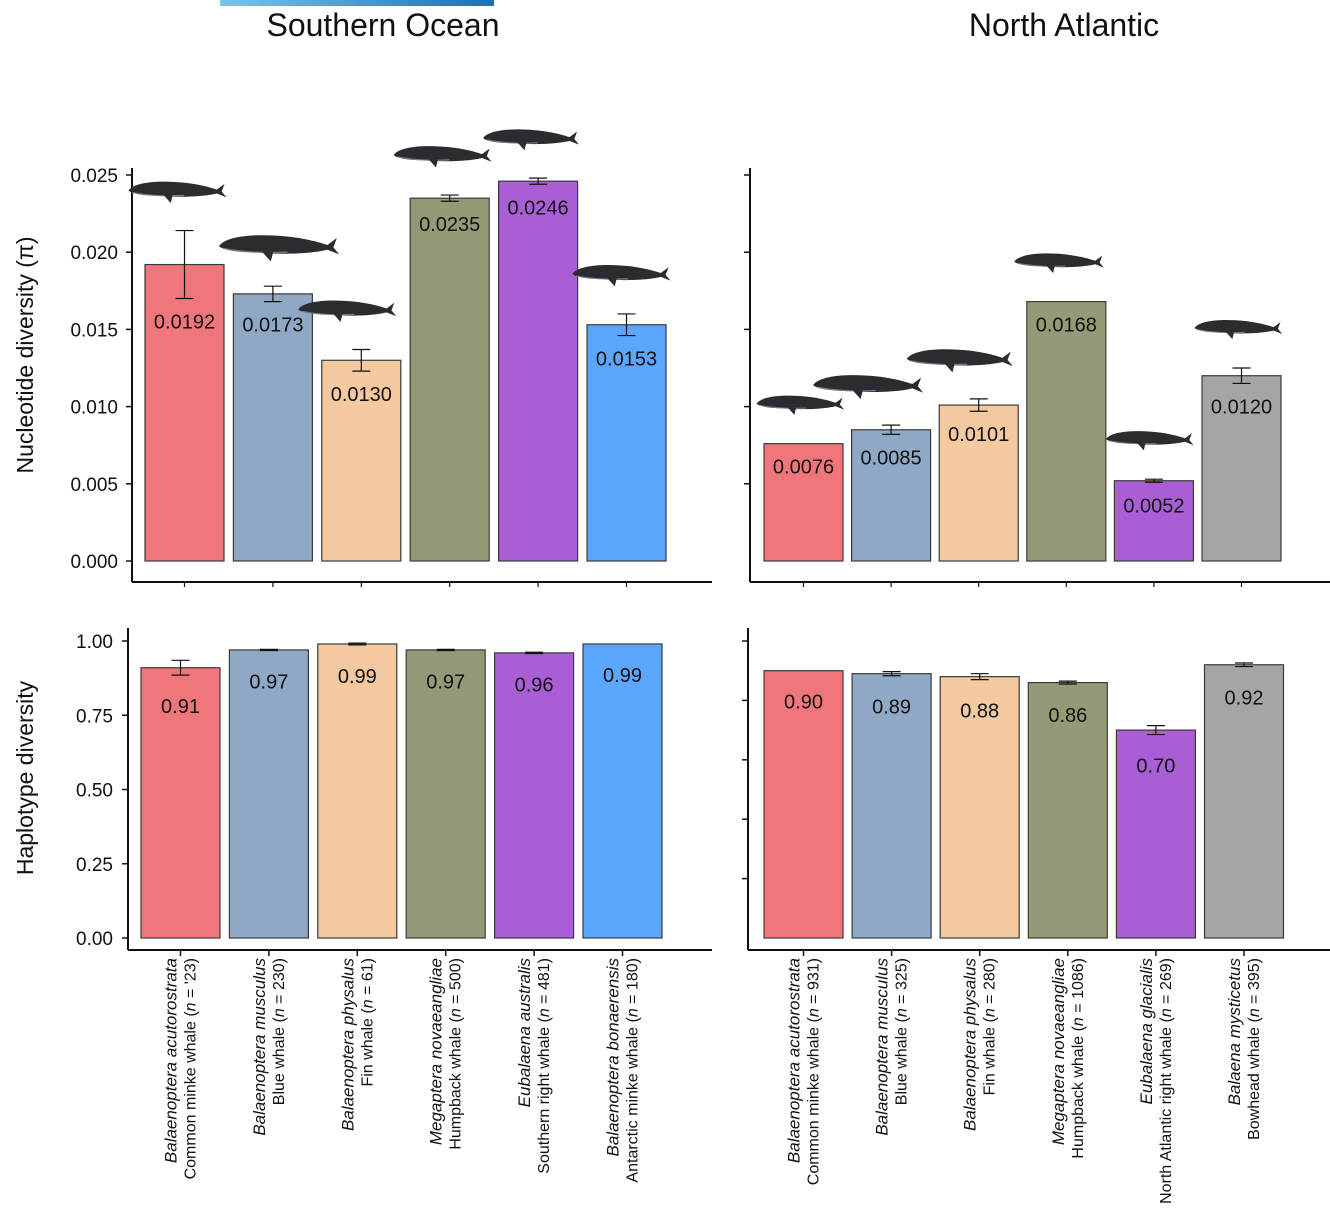  What do you see at coordinates (1064, 25) in the screenshot?
I see `panel-title-north-atlantic: North Atlantic` at bounding box center [1064, 25].